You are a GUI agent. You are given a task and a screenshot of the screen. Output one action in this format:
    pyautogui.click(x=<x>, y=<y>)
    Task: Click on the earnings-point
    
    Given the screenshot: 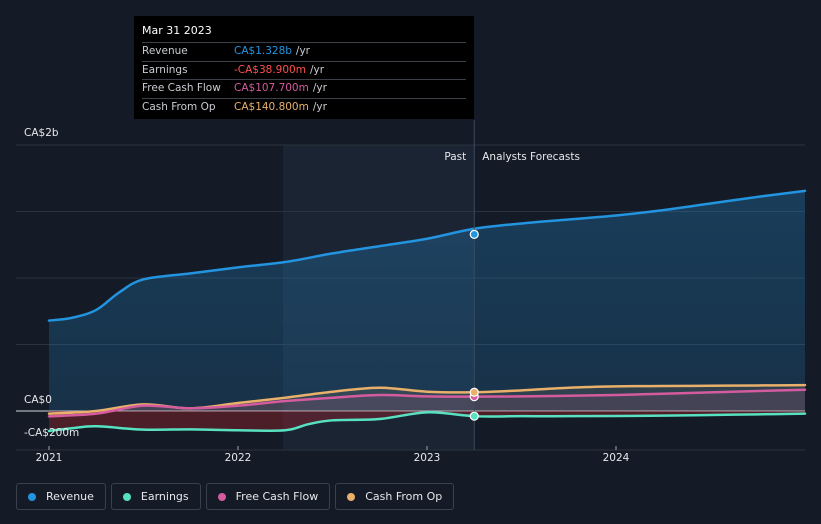 What is the action you would take?
    pyautogui.click(x=474, y=416)
    